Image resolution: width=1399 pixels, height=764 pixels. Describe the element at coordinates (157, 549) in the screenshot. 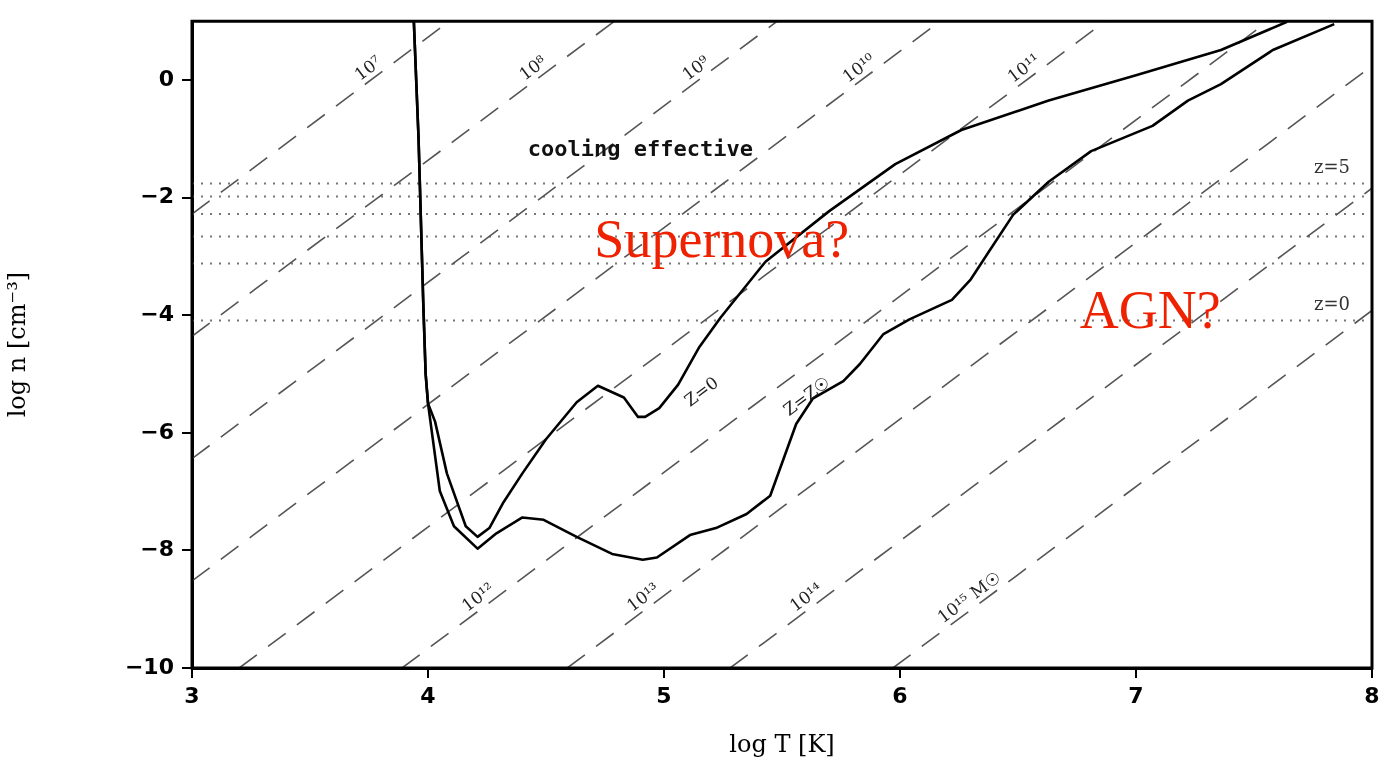

I see `y-tick-label: −8` at that location.